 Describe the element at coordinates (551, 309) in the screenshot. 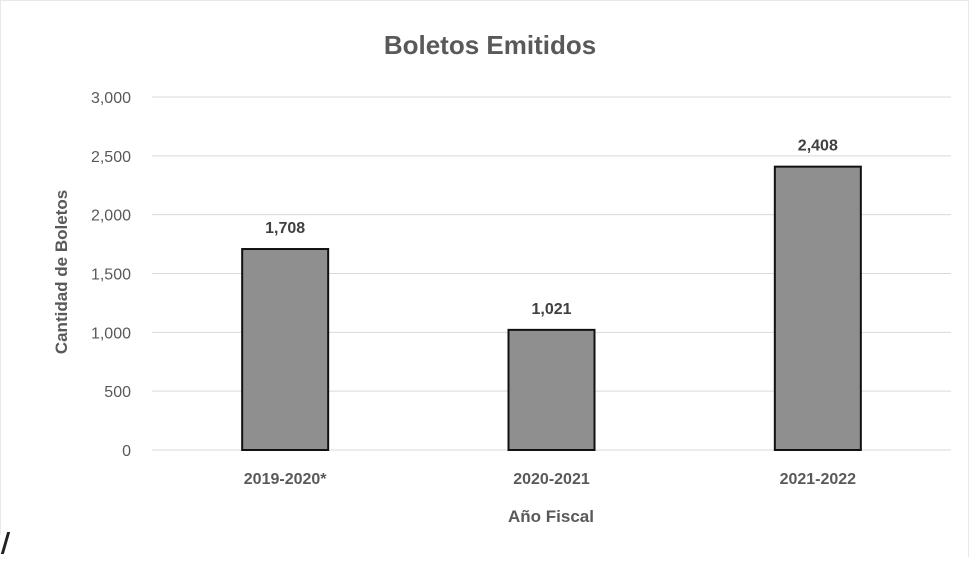

I see `data-label-2020-2021: 1,021` at that location.